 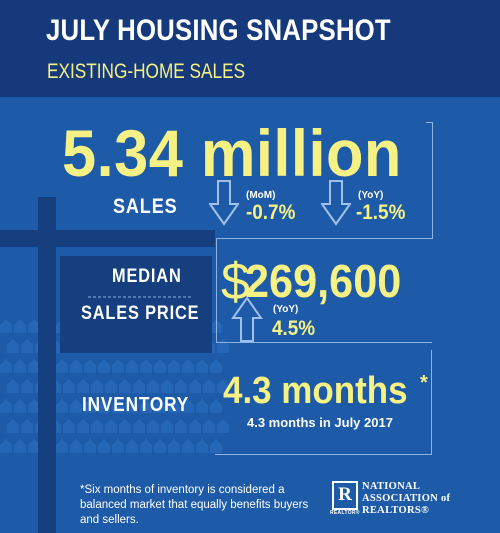 I want to click on label-divider, so click(x=140, y=297).